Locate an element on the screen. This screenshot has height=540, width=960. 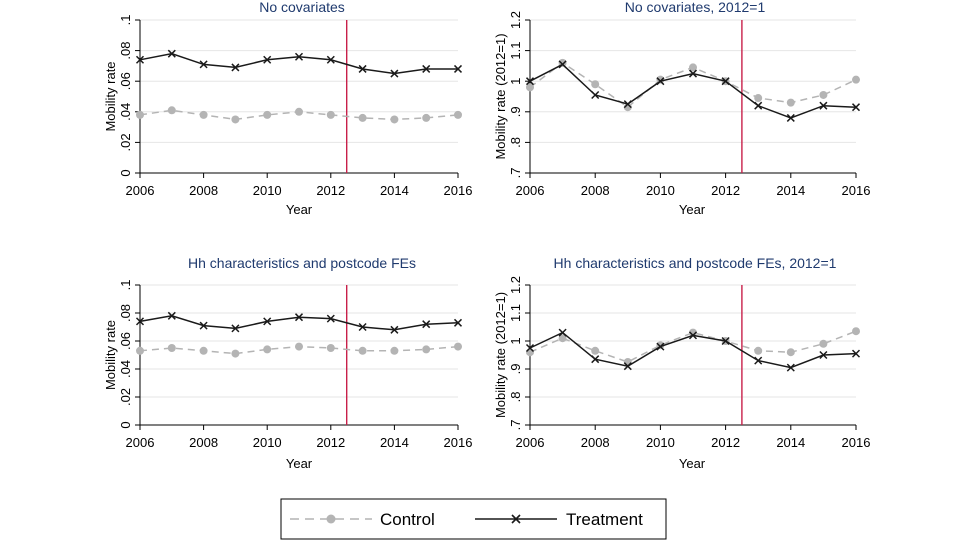
legend-control-marker is located at coordinates (331, 519).